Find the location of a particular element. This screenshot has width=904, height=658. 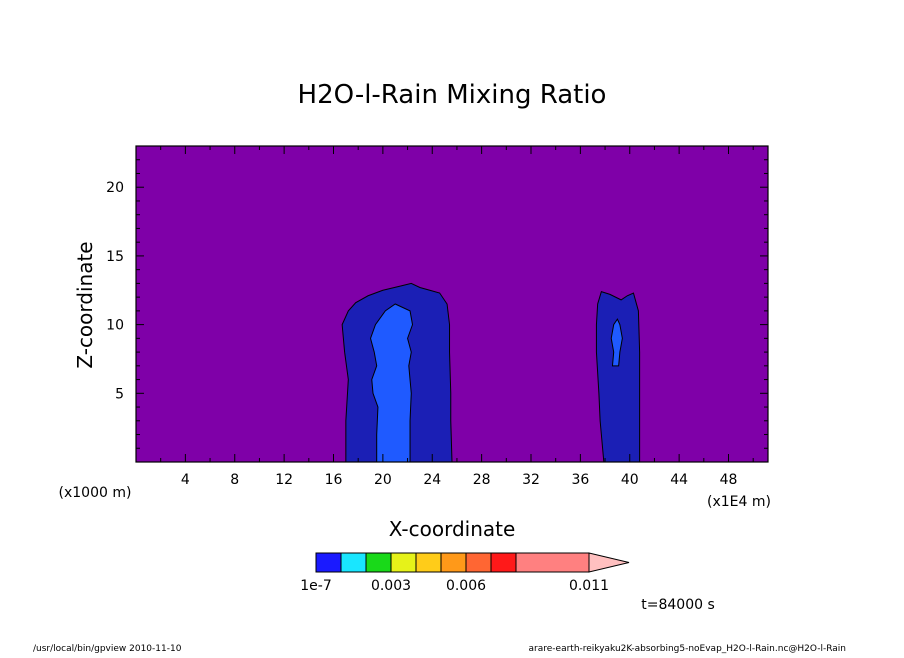

x-tick-label: 40 is located at coordinates (630, 480).